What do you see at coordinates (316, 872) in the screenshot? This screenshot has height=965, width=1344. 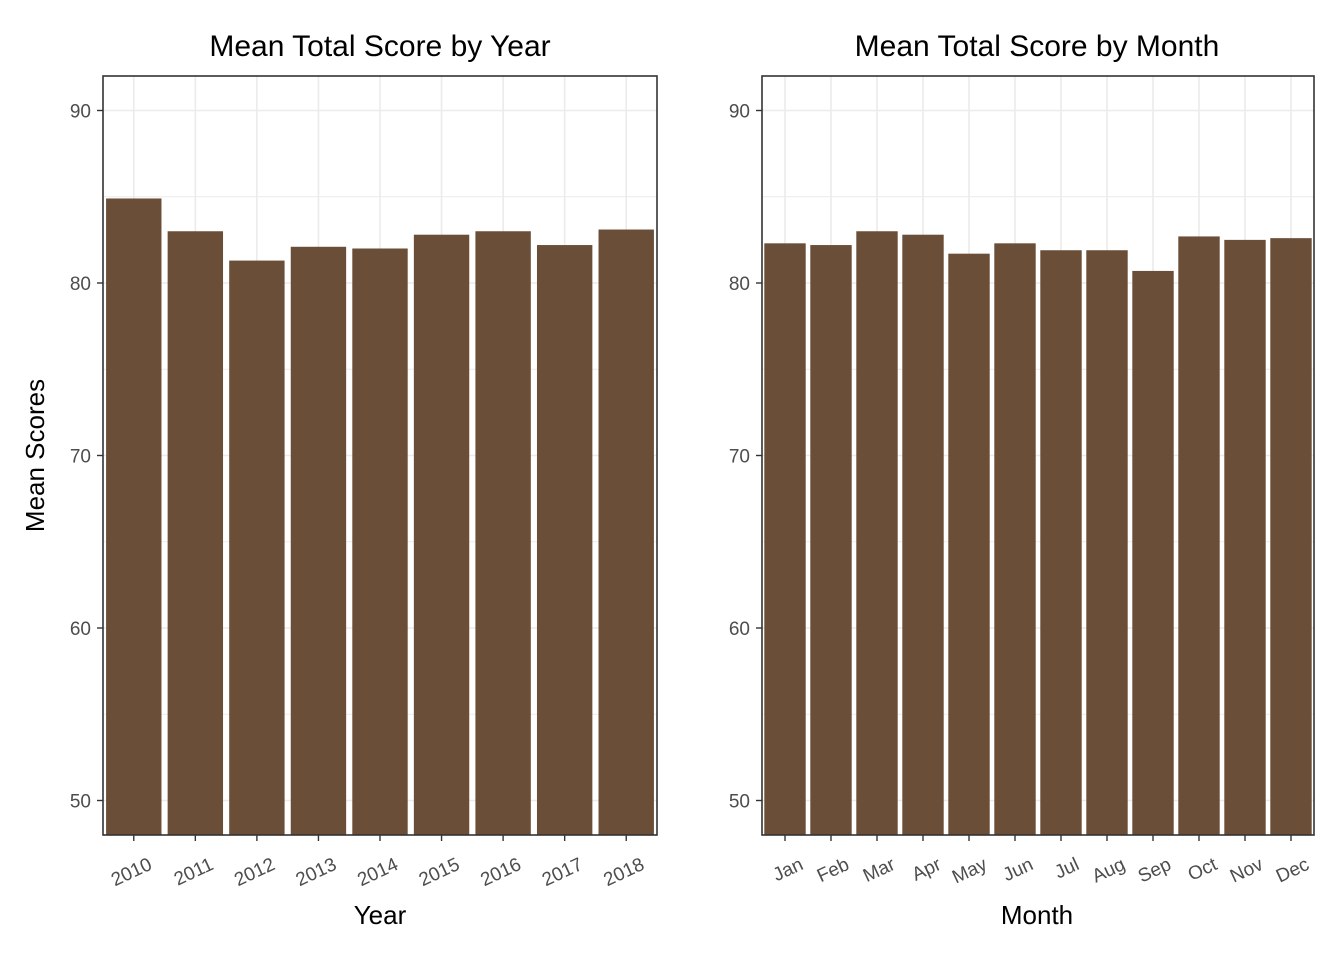 I see `x-tick-label: 2013` at bounding box center [316, 872].